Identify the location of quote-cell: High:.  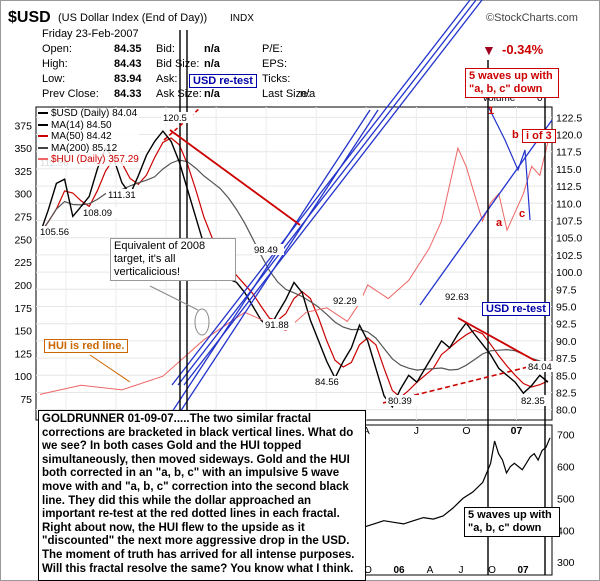
(55, 64).